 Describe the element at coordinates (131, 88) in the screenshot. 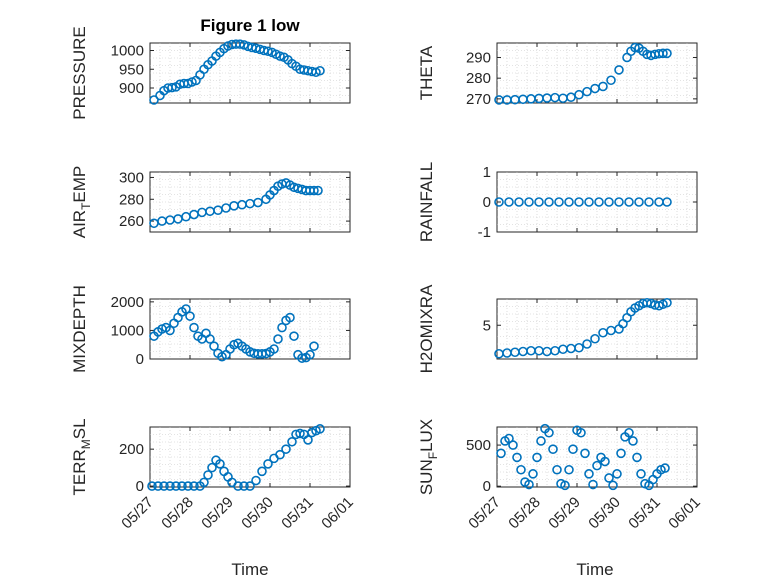

I see `y-tick-label: 900` at that location.